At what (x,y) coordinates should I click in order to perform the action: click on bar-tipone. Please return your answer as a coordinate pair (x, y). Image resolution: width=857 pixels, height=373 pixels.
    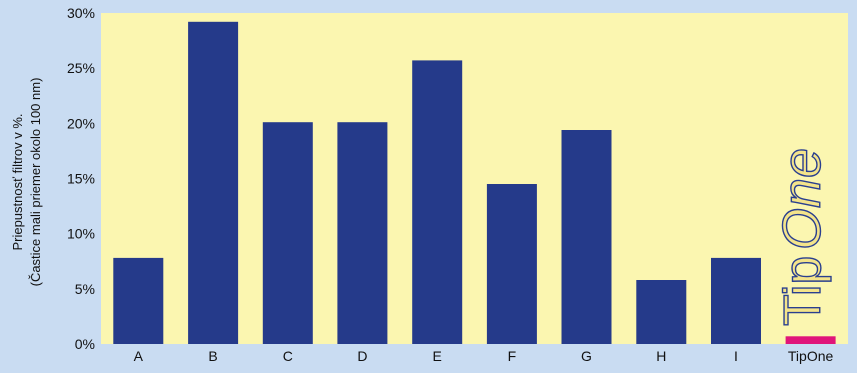
    Looking at the image, I should click on (810, 340).